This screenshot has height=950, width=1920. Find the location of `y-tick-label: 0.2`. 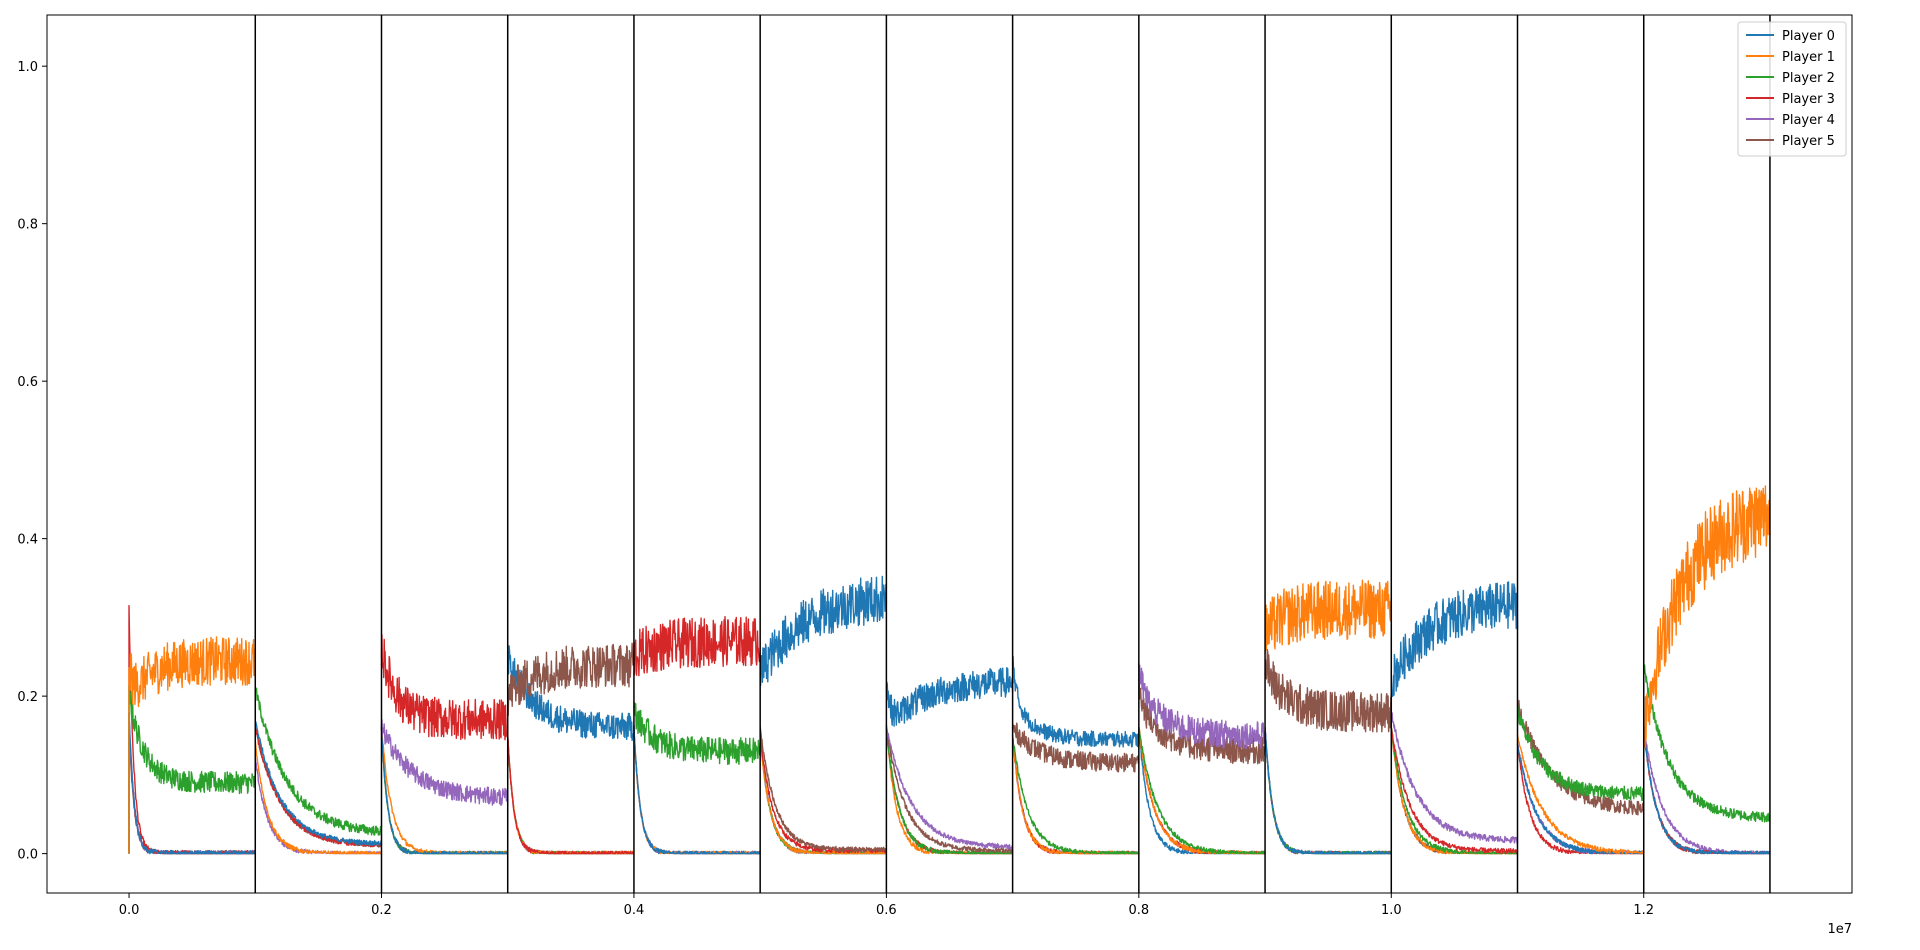

y-tick-label: 0.2 is located at coordinates (27, 697).